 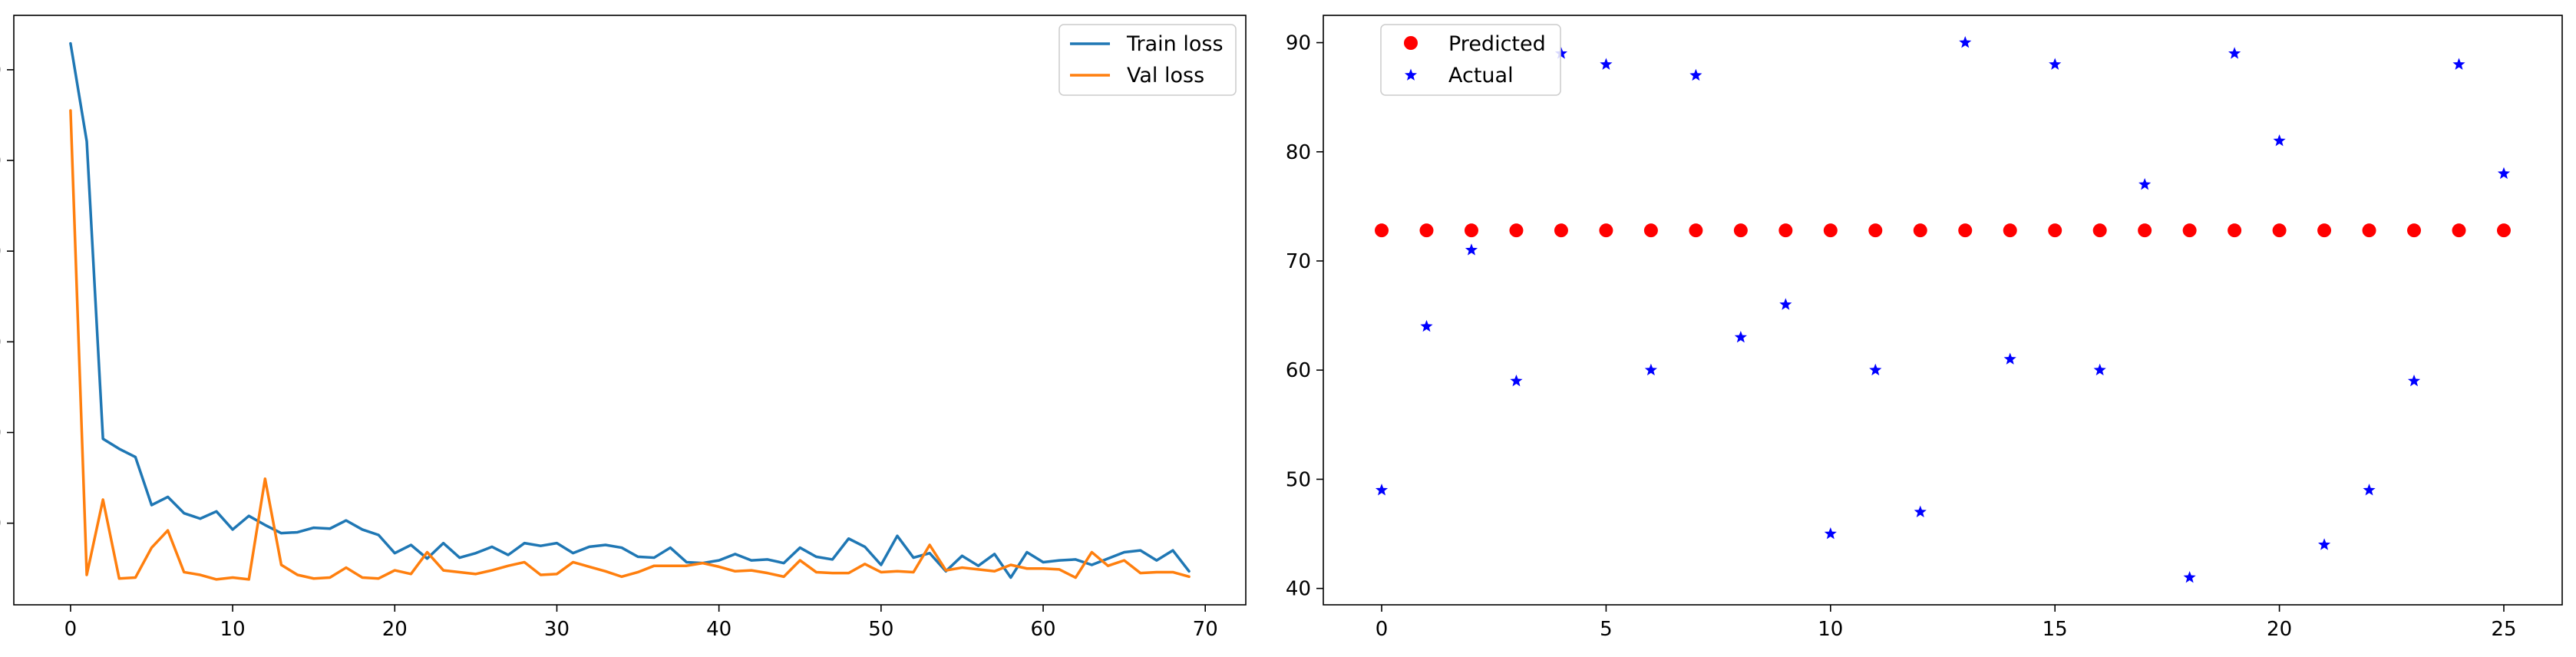 I want to click on loss-y-axis-ticks: 20 30 40 50 60 70, so click(x=7, y=297).